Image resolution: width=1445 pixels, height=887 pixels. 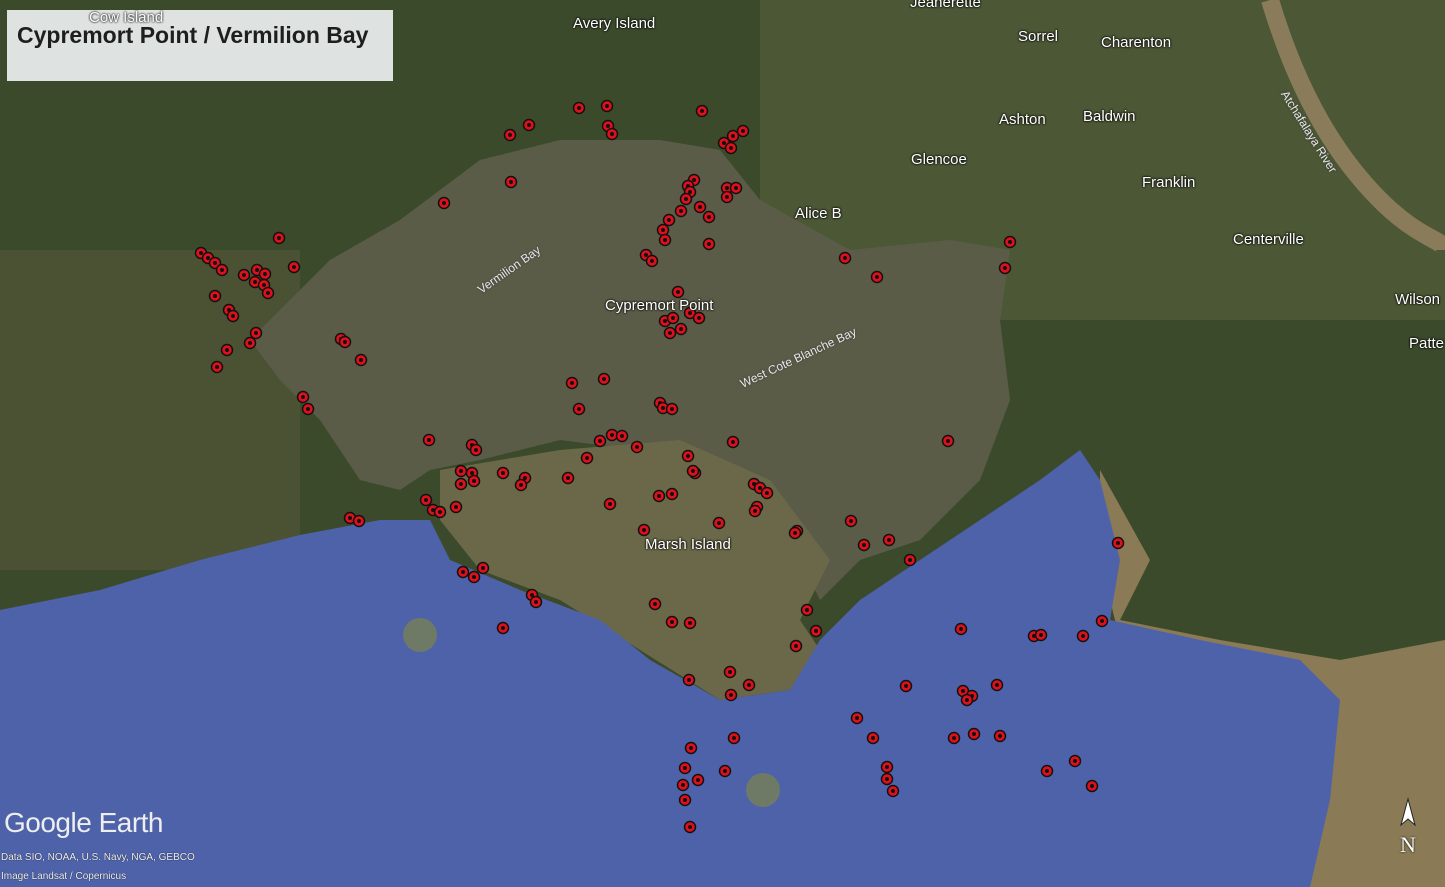 What do you see at coordinates (126, 17) in the screenshot?
I see `place-cow-island: Cow Island` at bounding box center [126, 17].